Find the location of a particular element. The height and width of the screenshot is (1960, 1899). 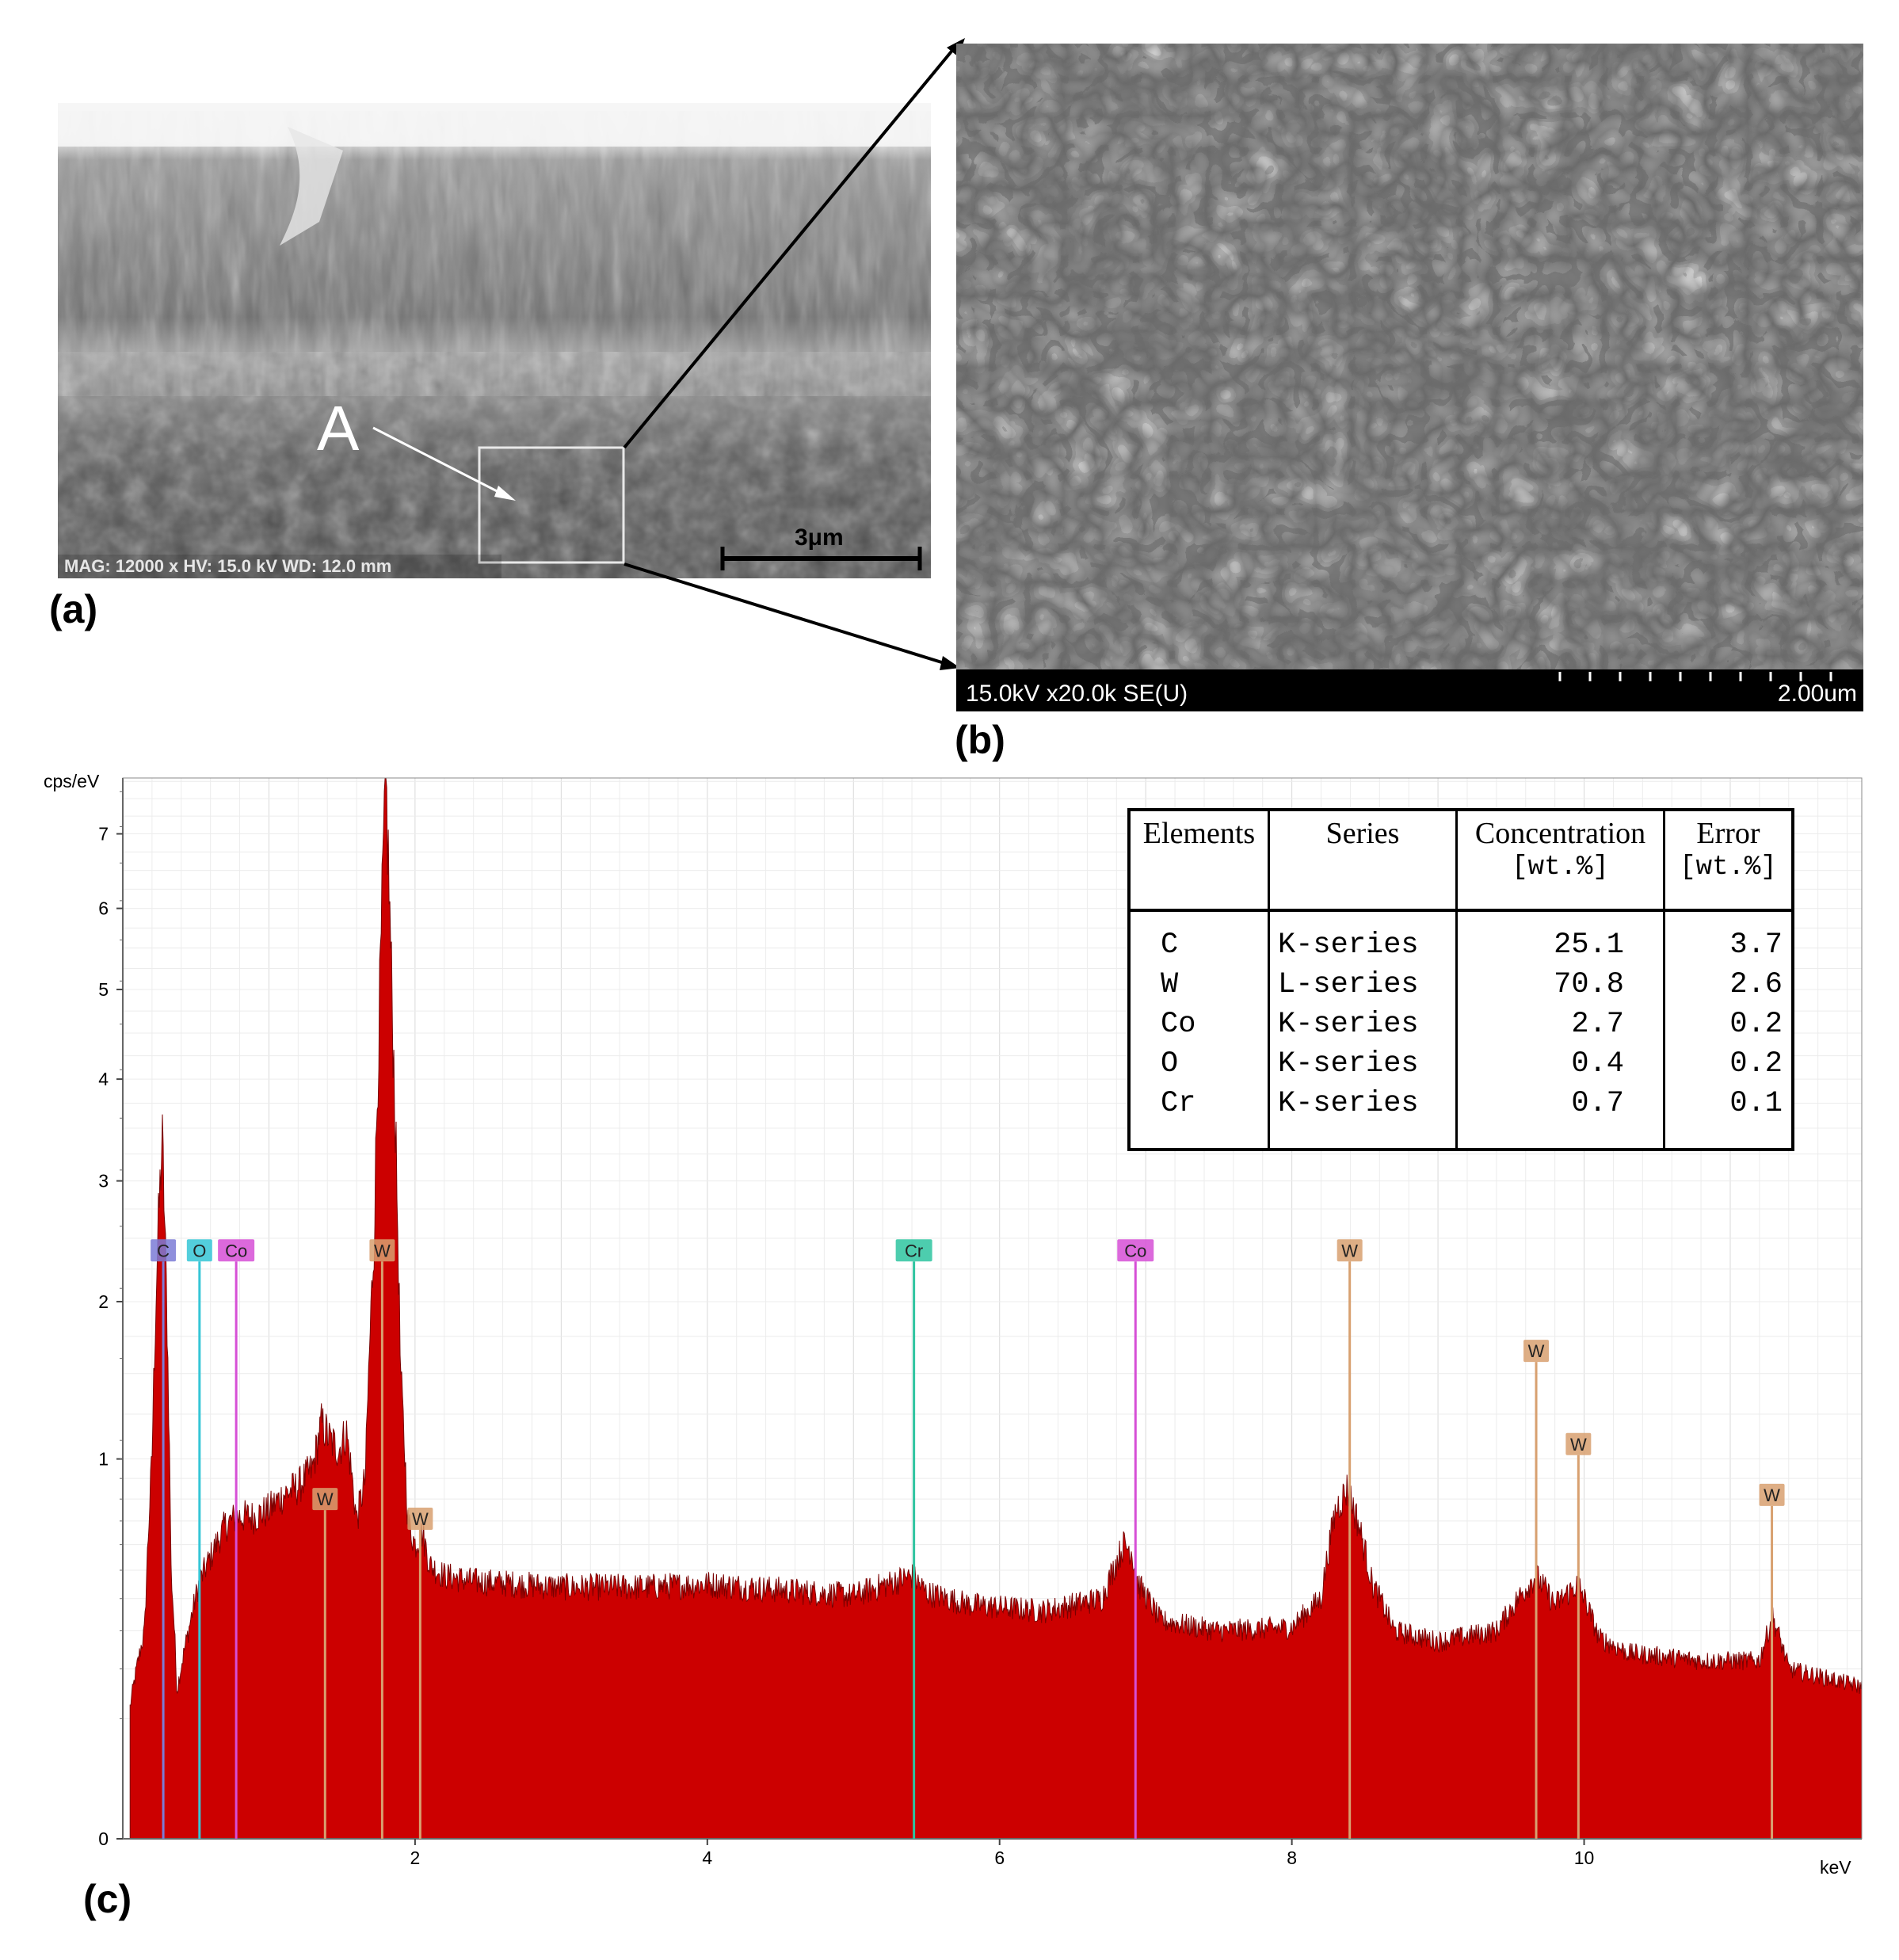

cell-concentration: 25.1 is located at coordinates (1589, 945).